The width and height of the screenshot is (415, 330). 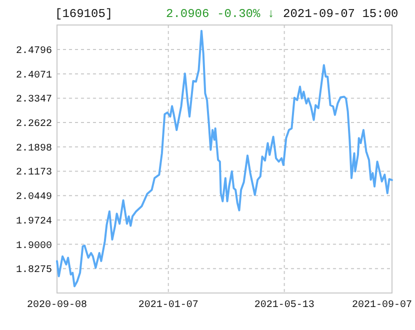 I want to click on y-tick-label: 2.0449, so click(x=34, y=198).